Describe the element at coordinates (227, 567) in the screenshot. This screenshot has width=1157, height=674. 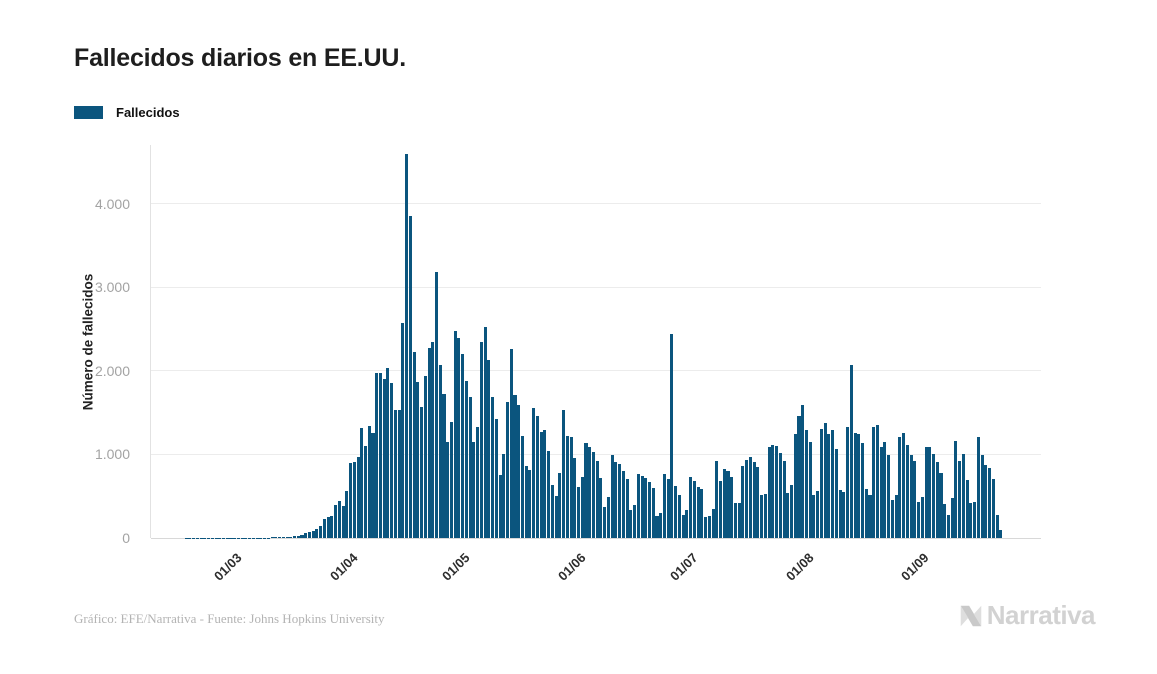
I see `x-axis-tick-label: 01/03` at that location.